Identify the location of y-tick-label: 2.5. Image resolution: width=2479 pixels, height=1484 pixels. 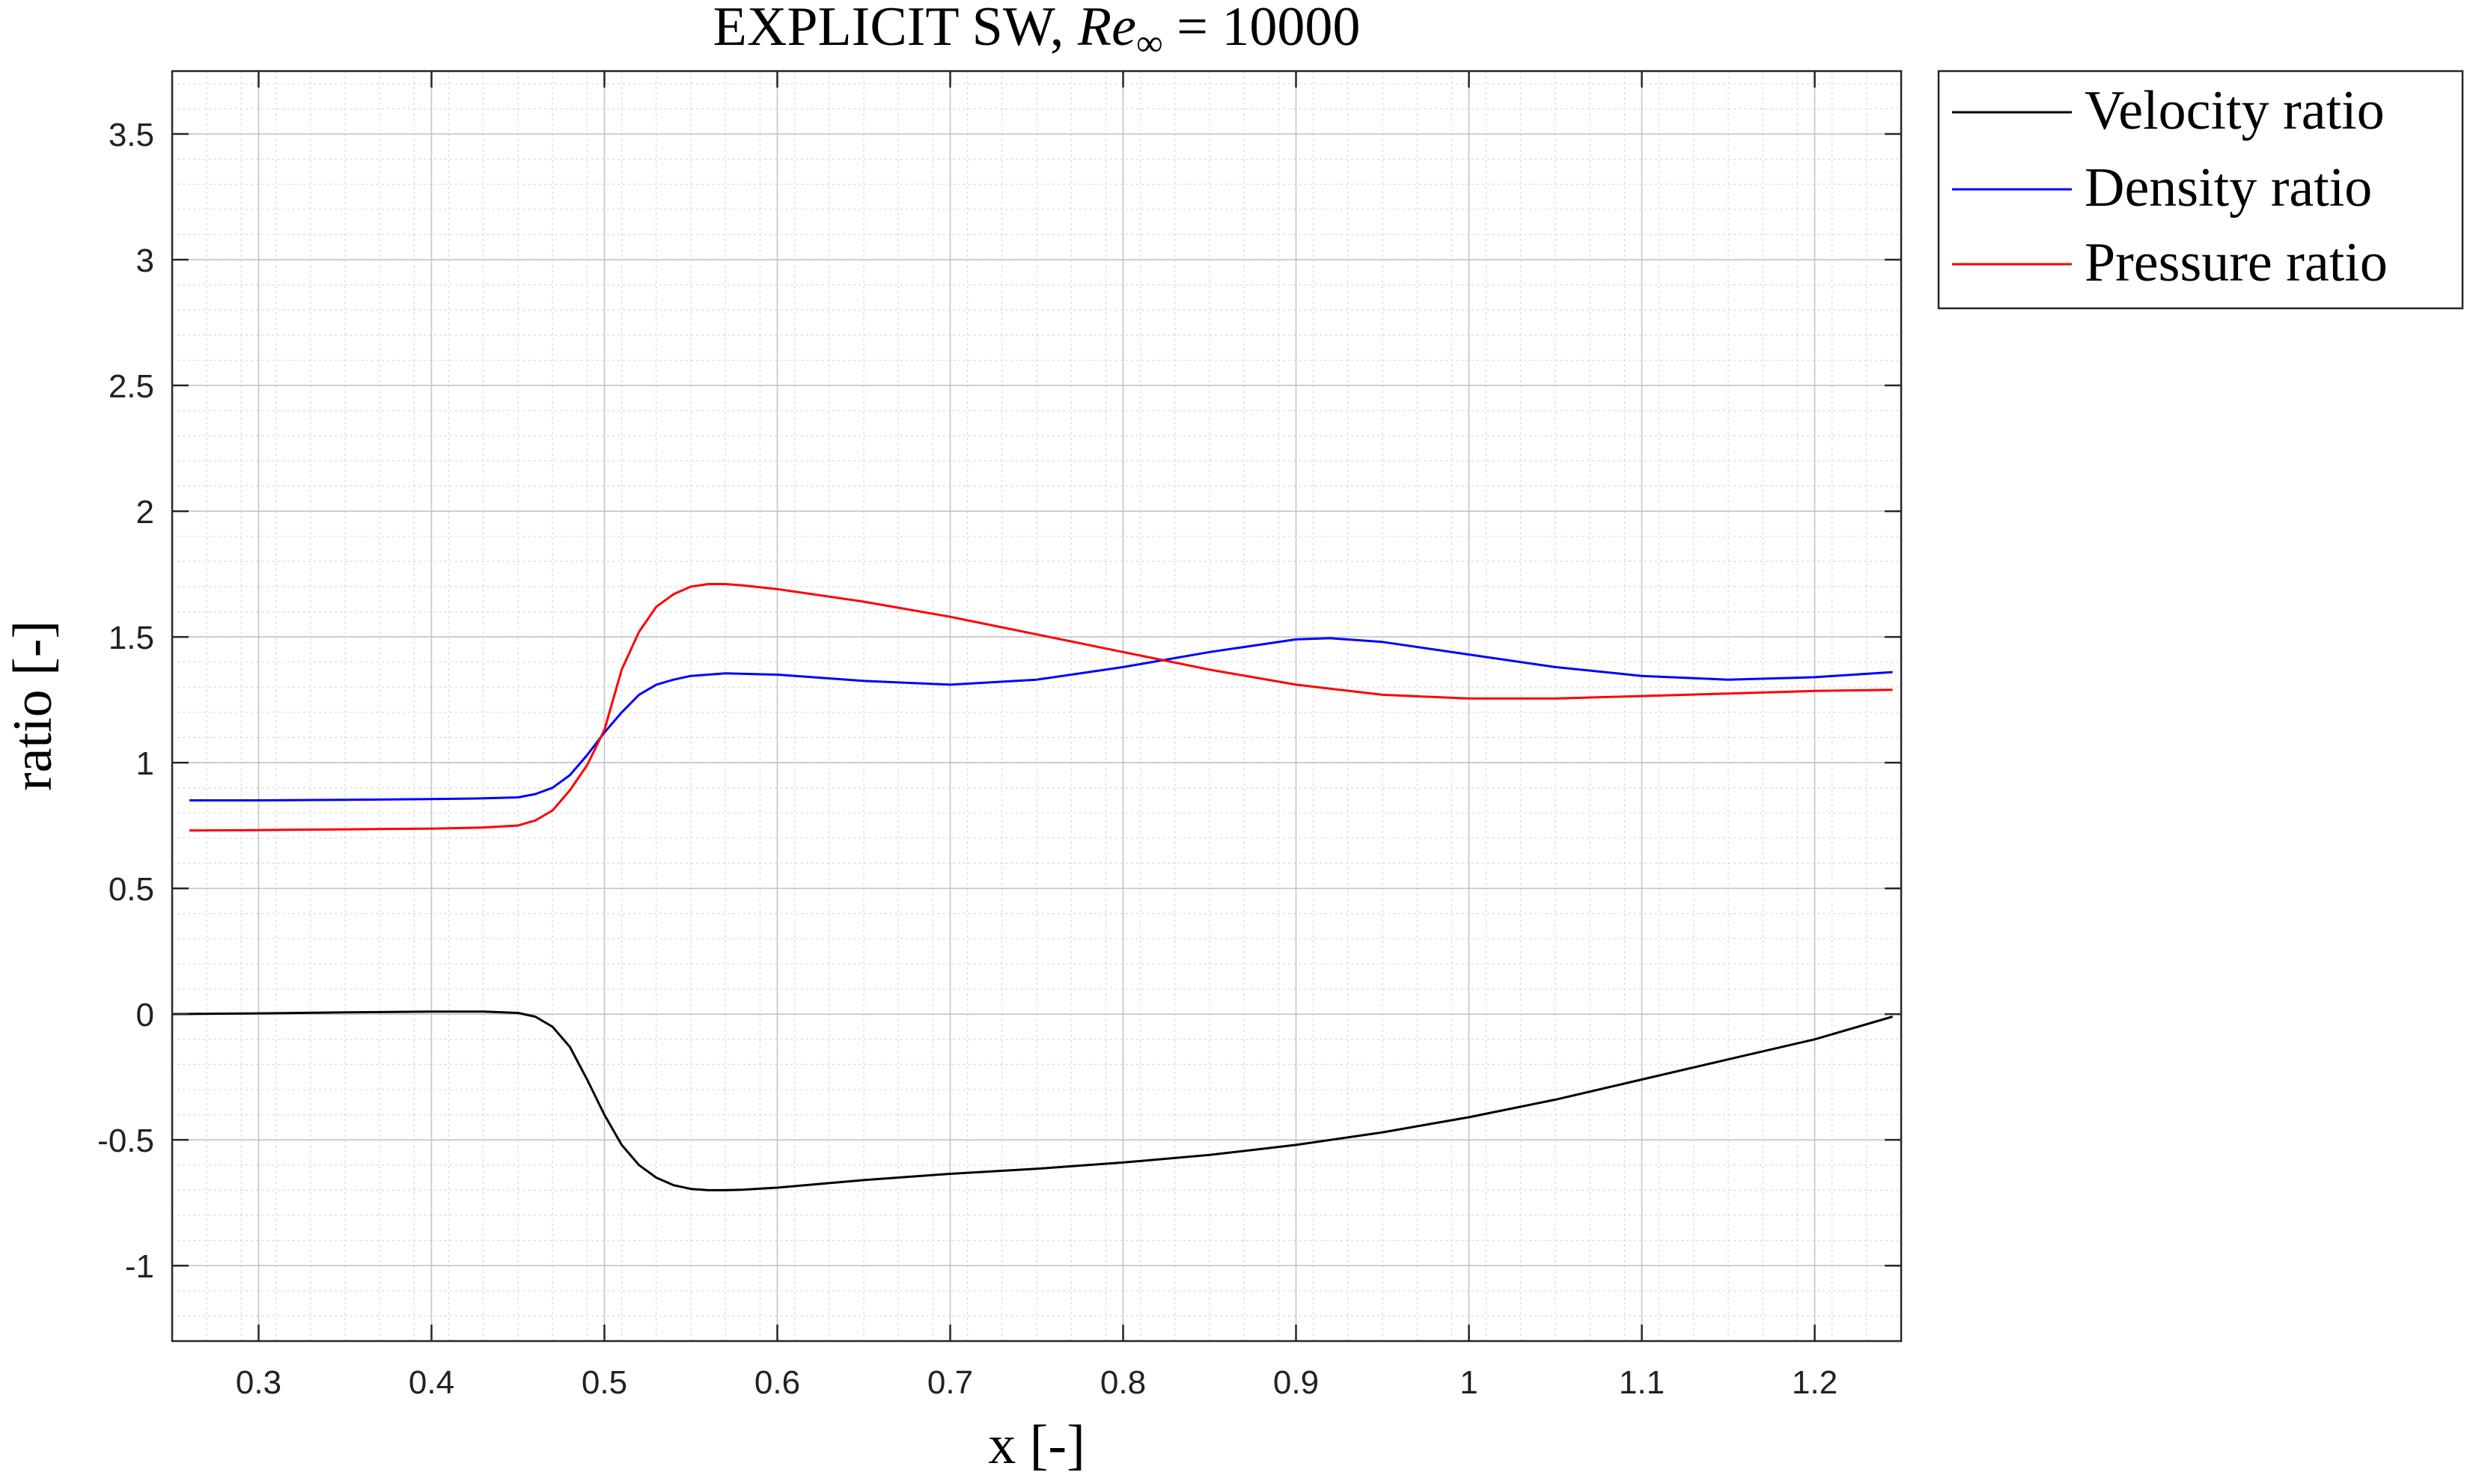
(132, 386).